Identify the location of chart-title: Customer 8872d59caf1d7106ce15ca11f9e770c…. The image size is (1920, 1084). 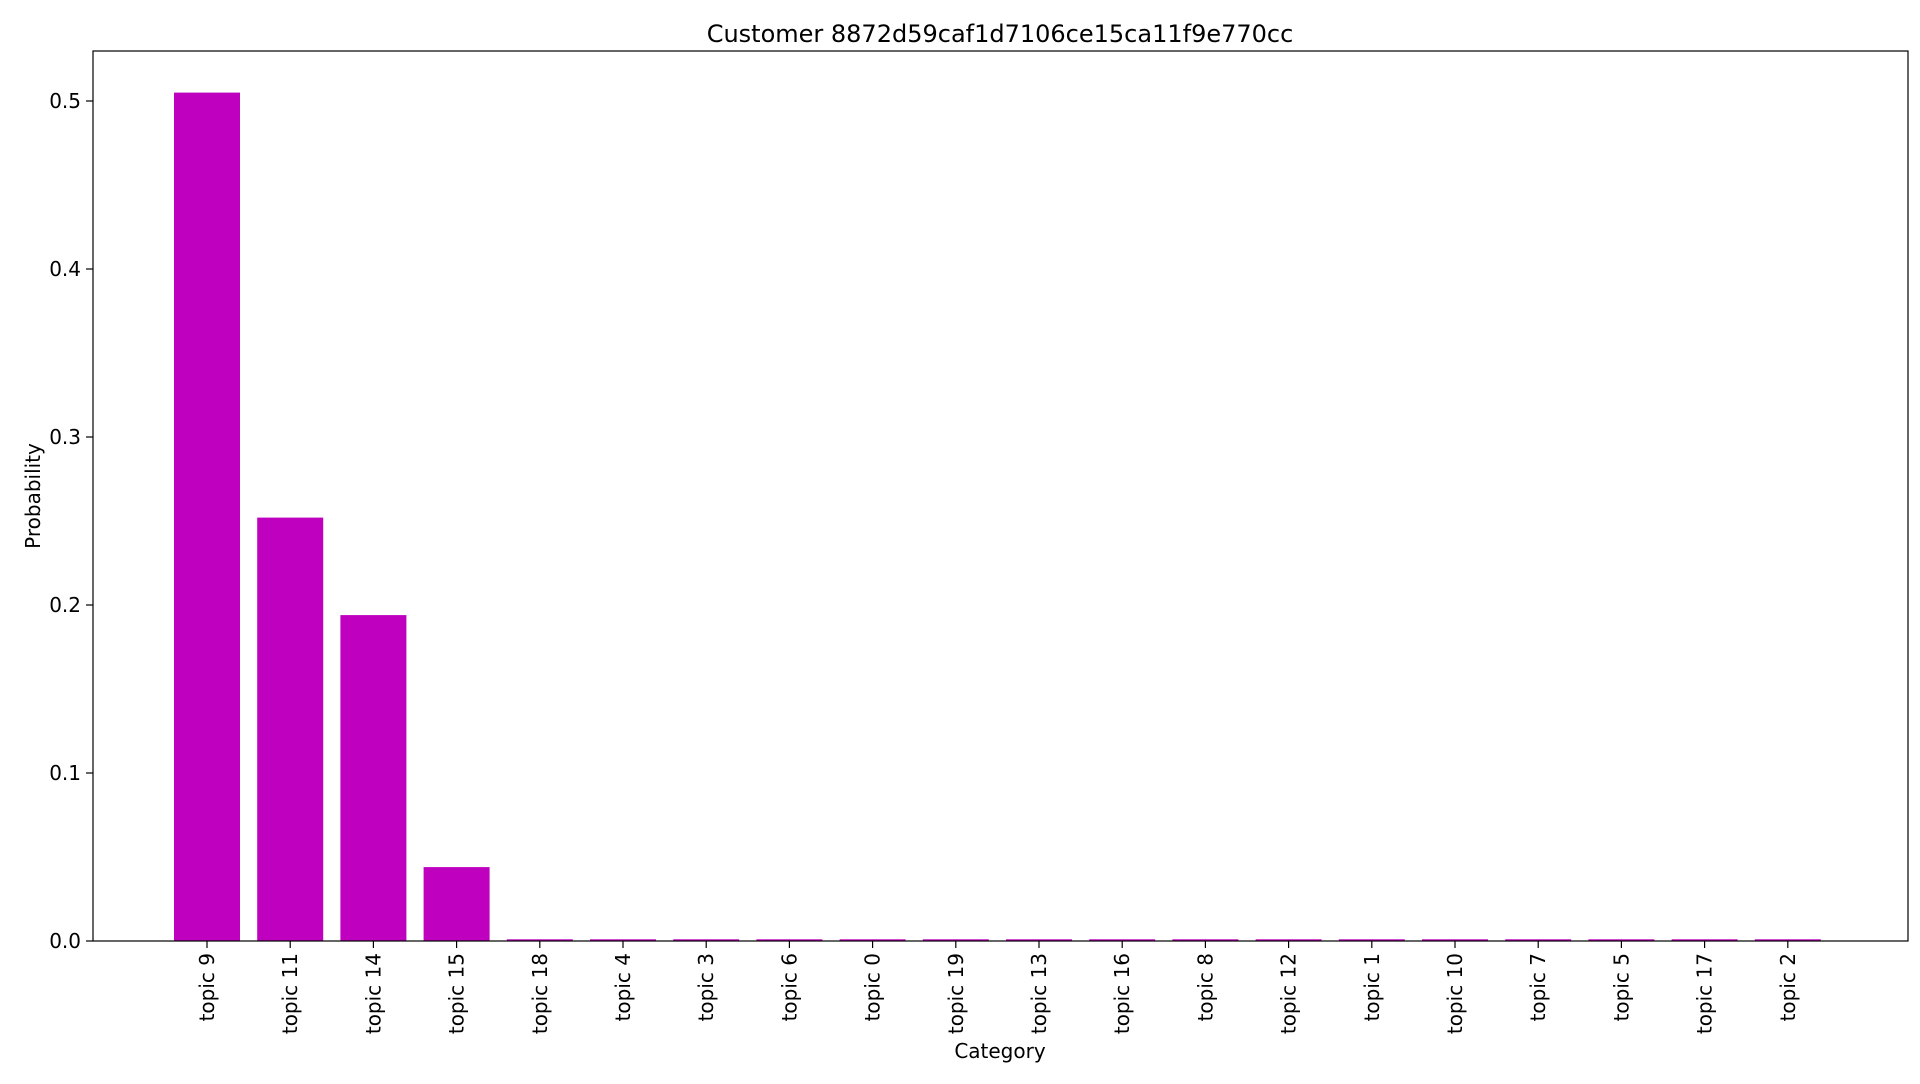
(1000, 34).